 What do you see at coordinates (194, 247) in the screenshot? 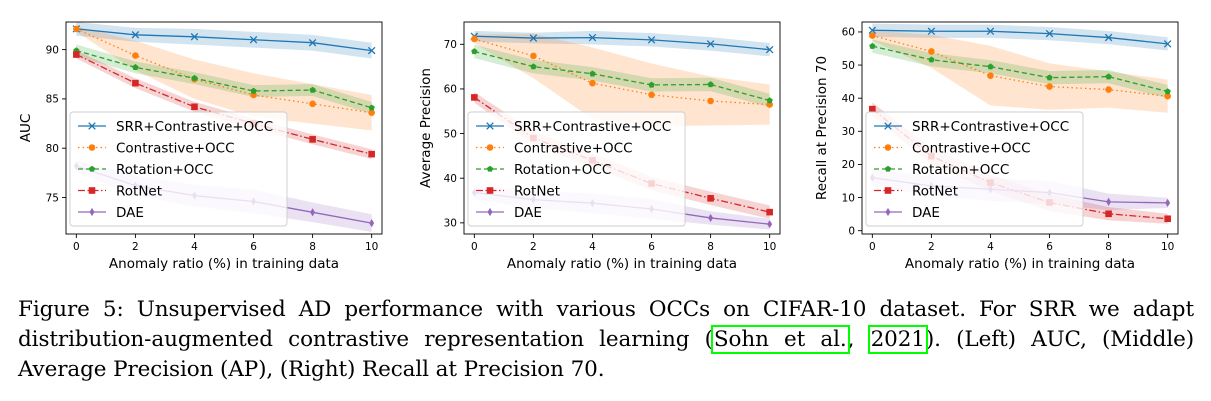
I see `x-tick-label: 4` at bounding box center [194, 247].